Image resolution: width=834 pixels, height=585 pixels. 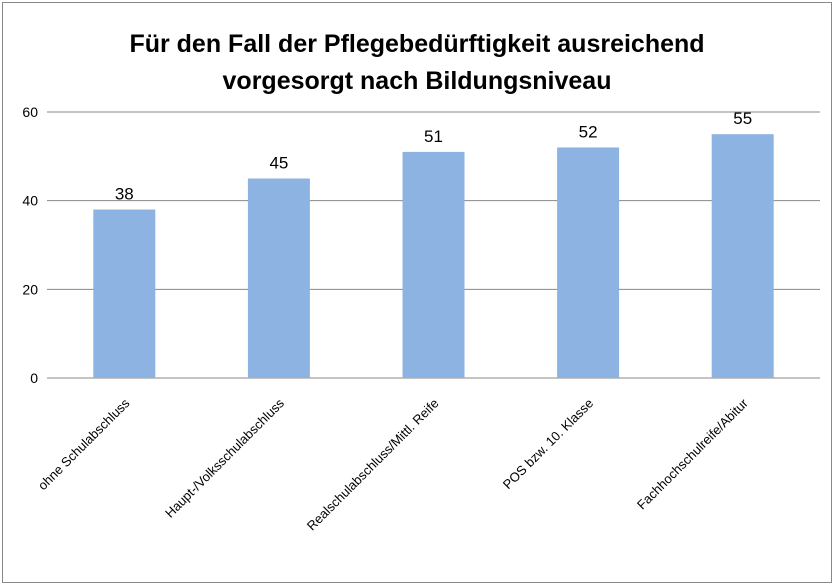 What do you see at coordinates (124, 194) in the screenshot?
I see `data-label: 38` at bounding box center [124, 194].